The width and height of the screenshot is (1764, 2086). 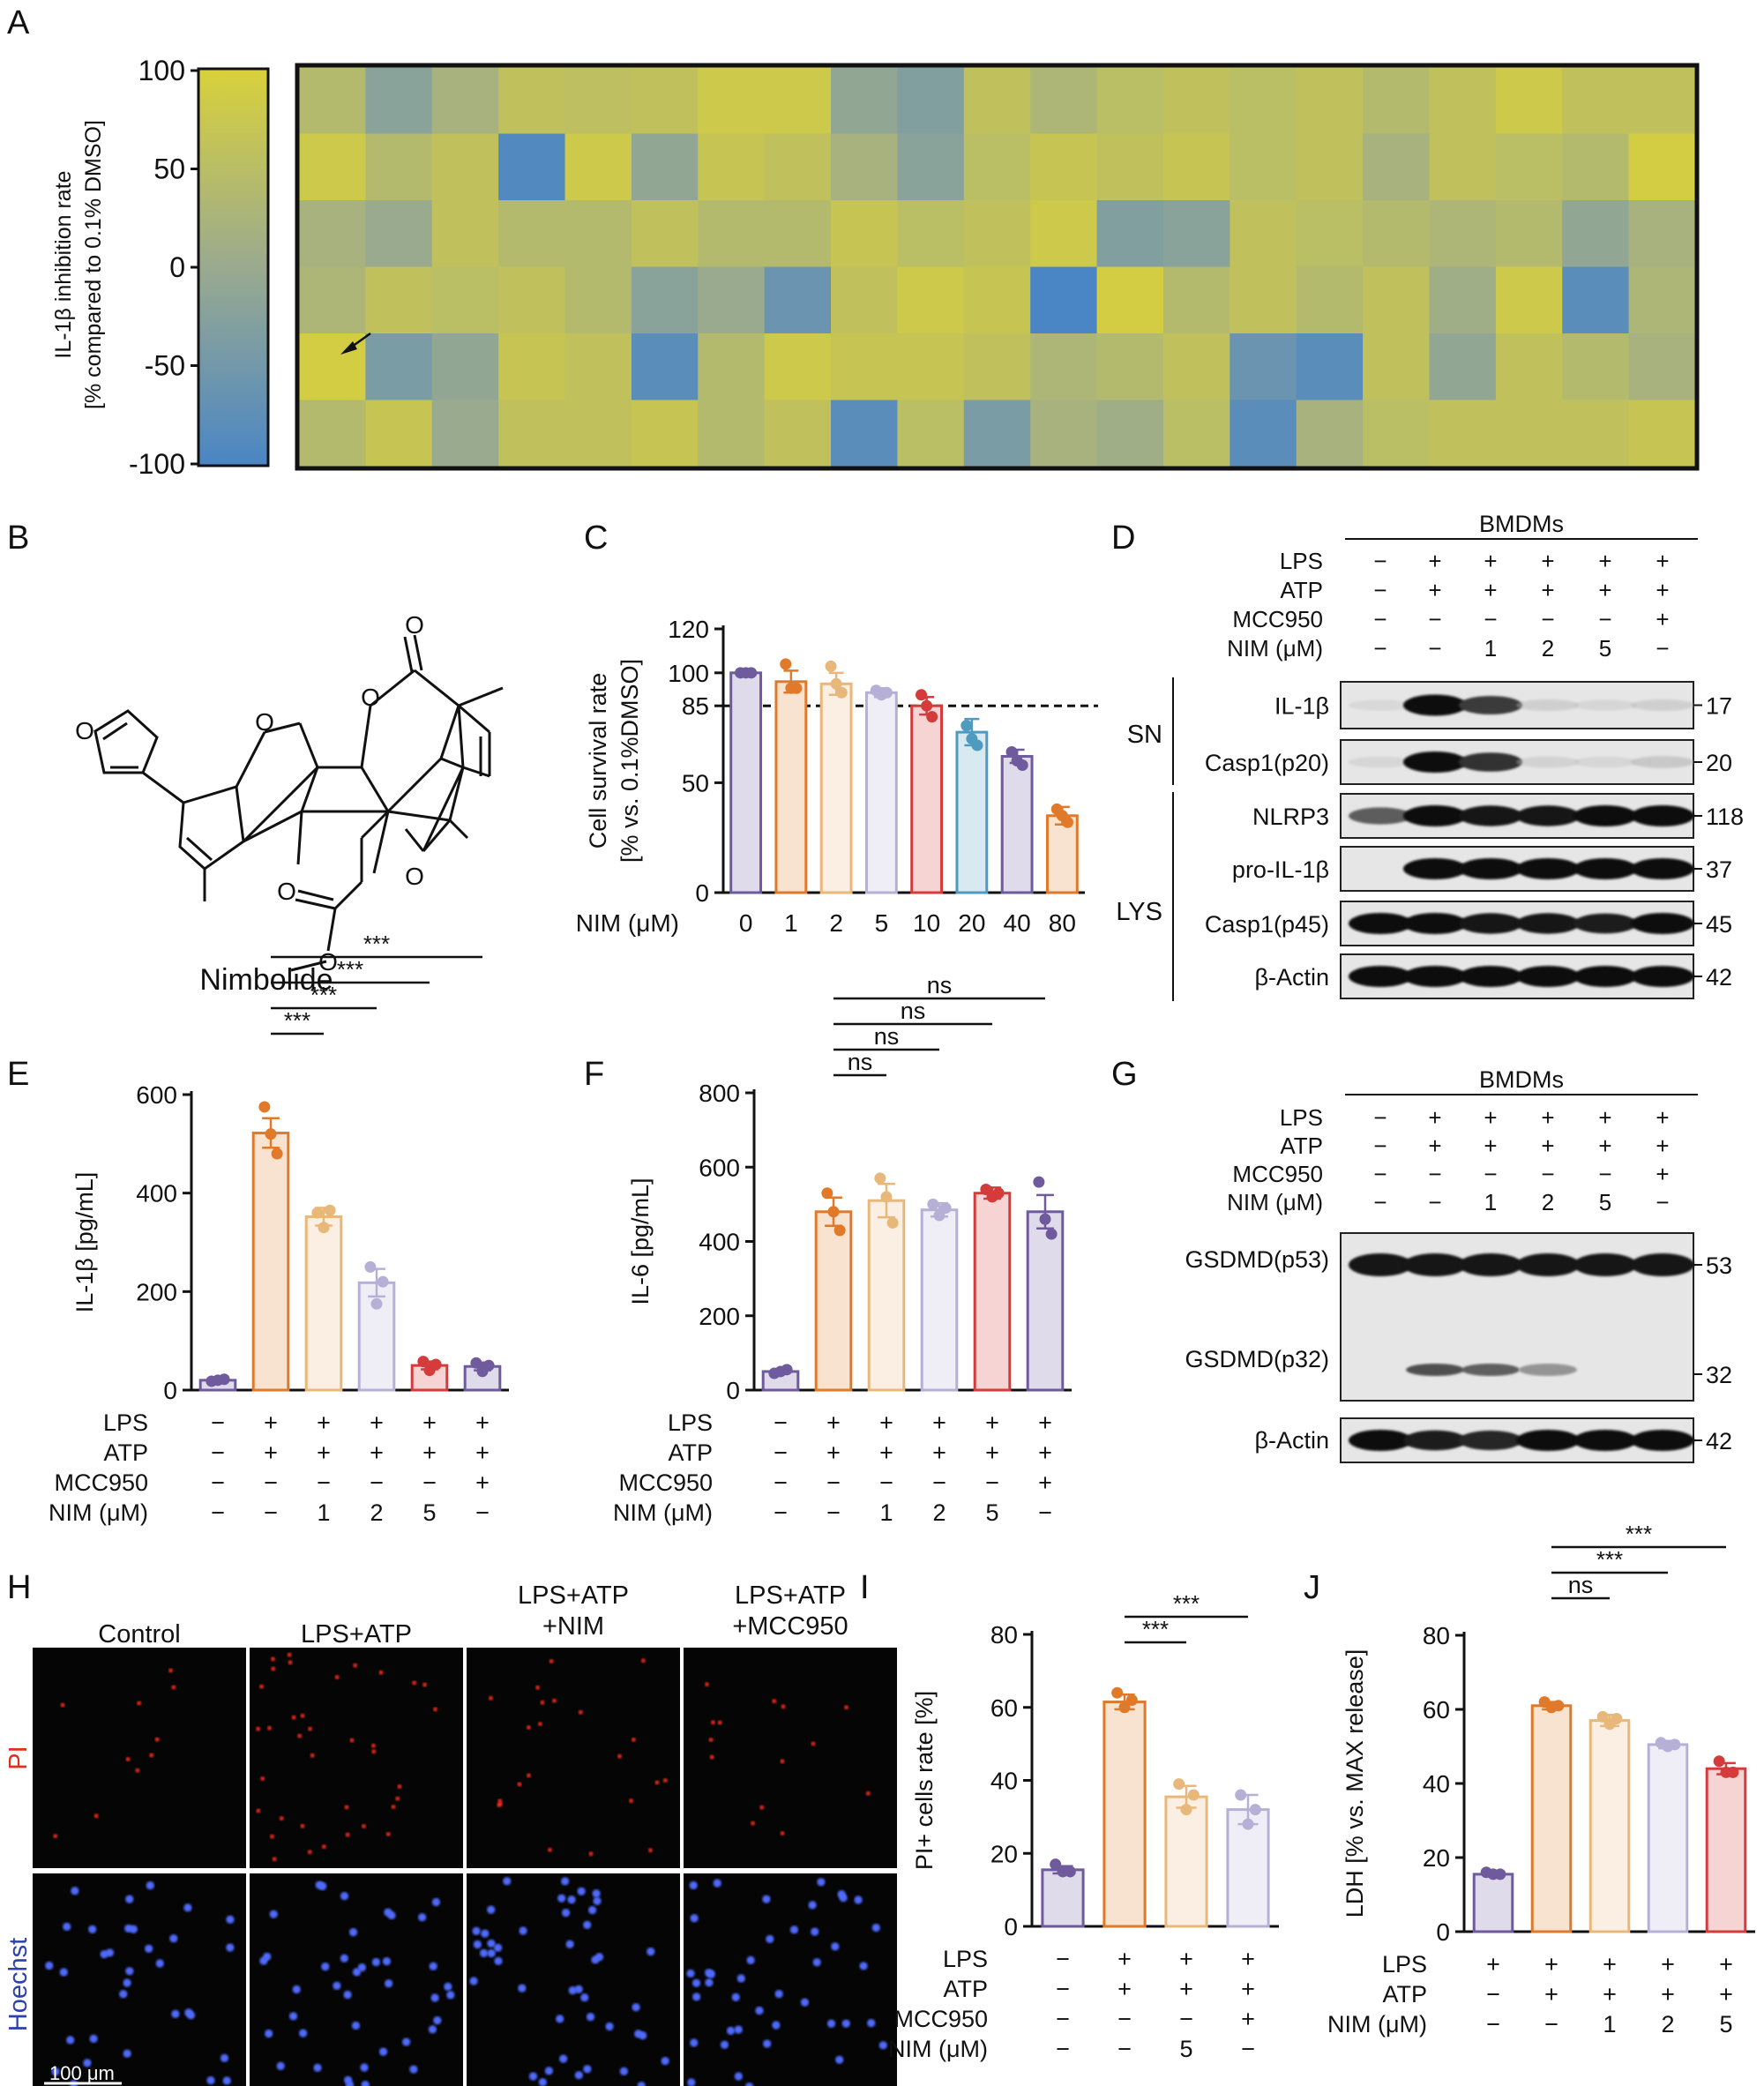 I want to click on panel-letter-f: F, so click(x=594, y=1074).